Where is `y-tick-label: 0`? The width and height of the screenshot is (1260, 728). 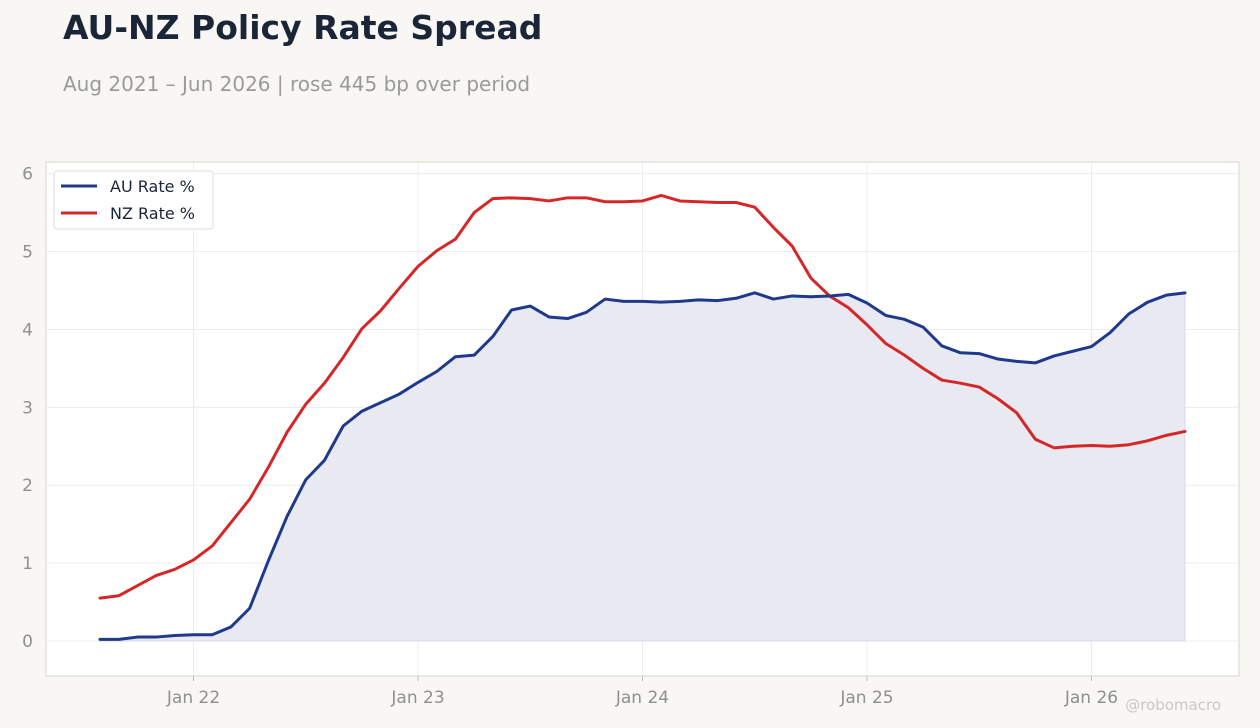
y-tick-label: 0 is located at coordinates (27, 642).